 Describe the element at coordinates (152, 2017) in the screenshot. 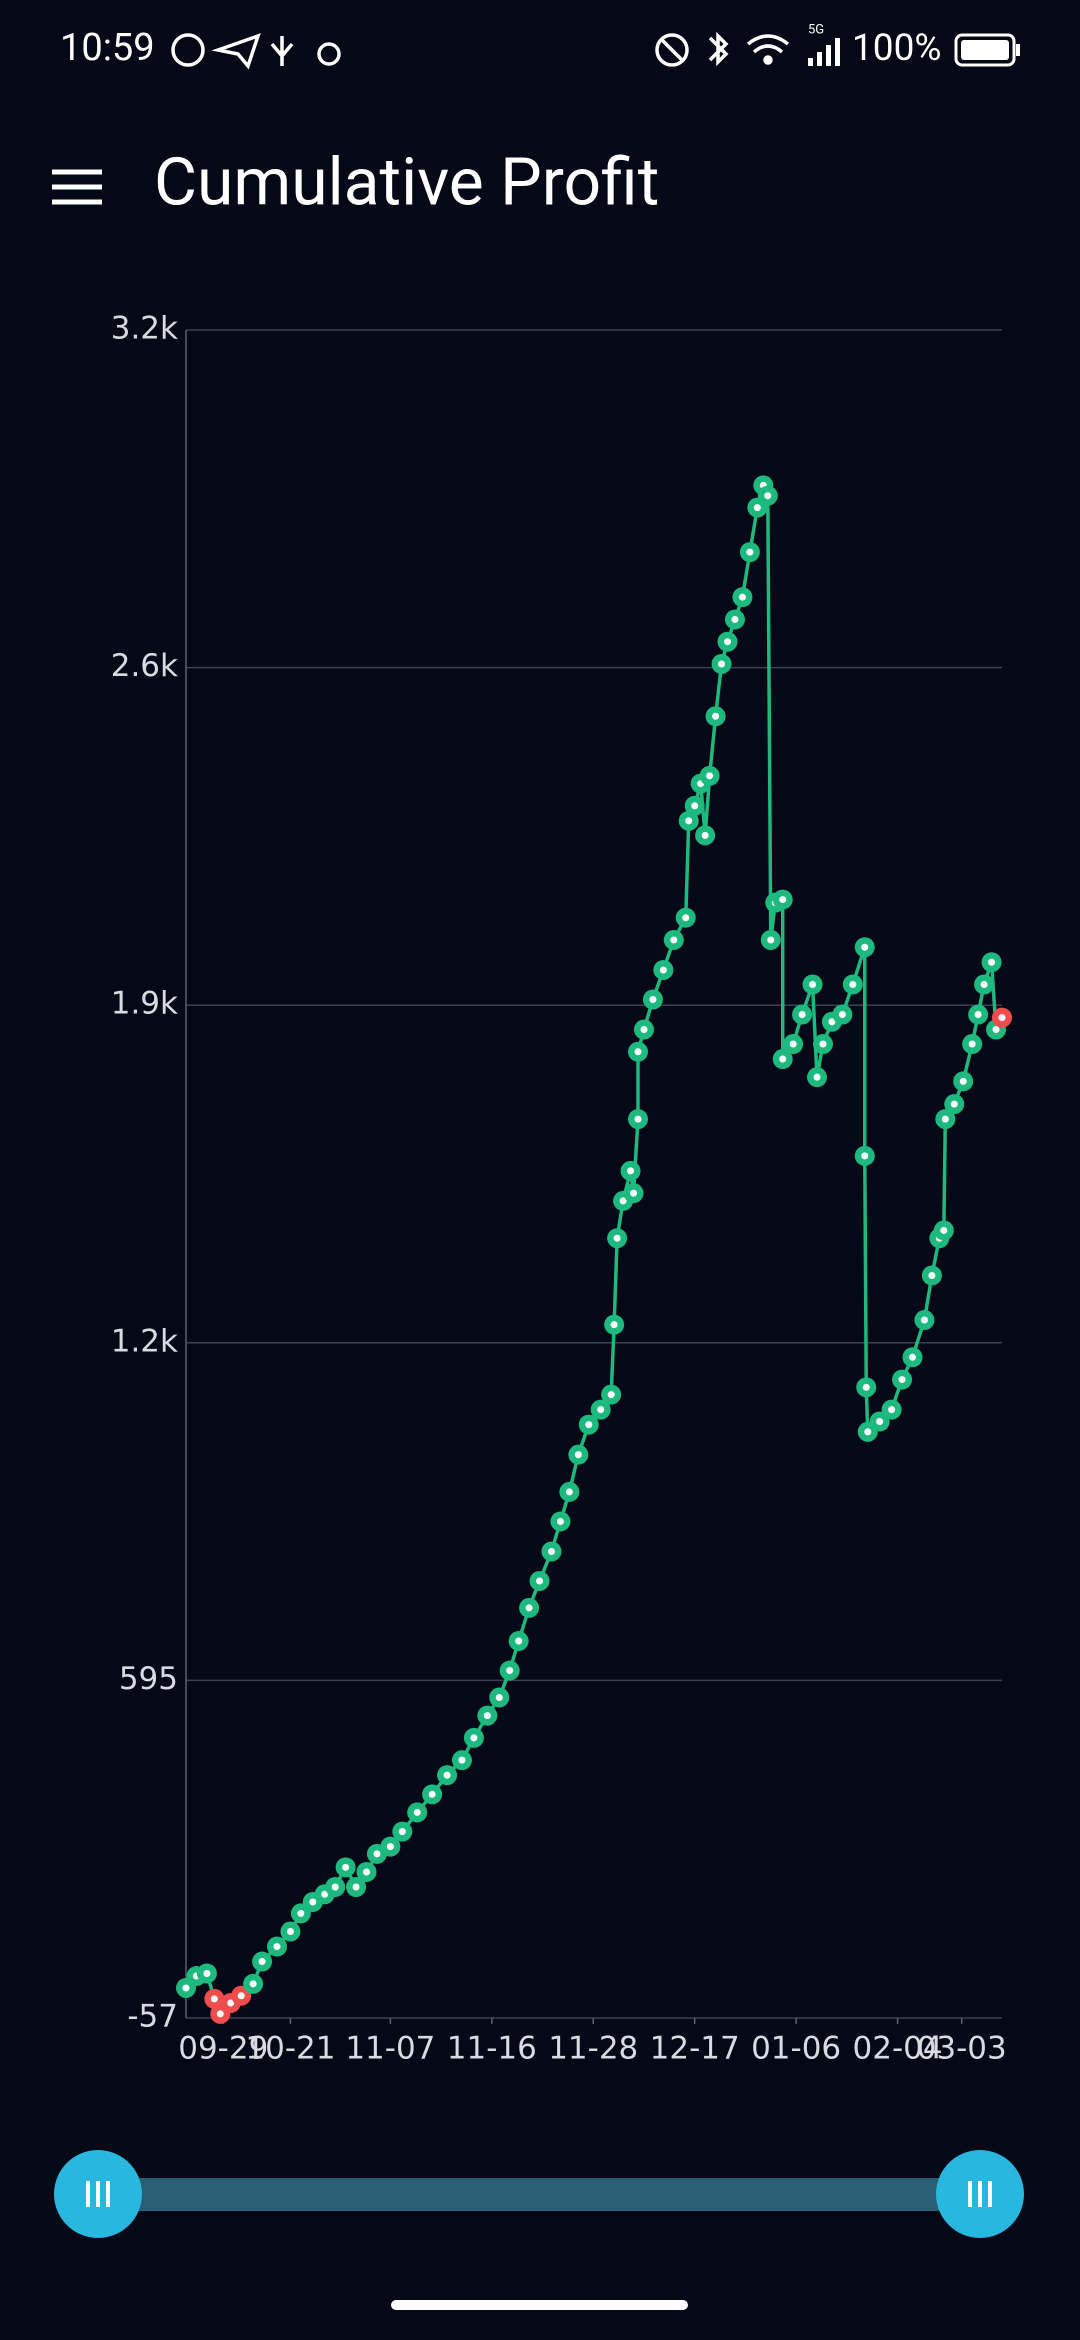

I see `y-tick-label: -57` at that location.